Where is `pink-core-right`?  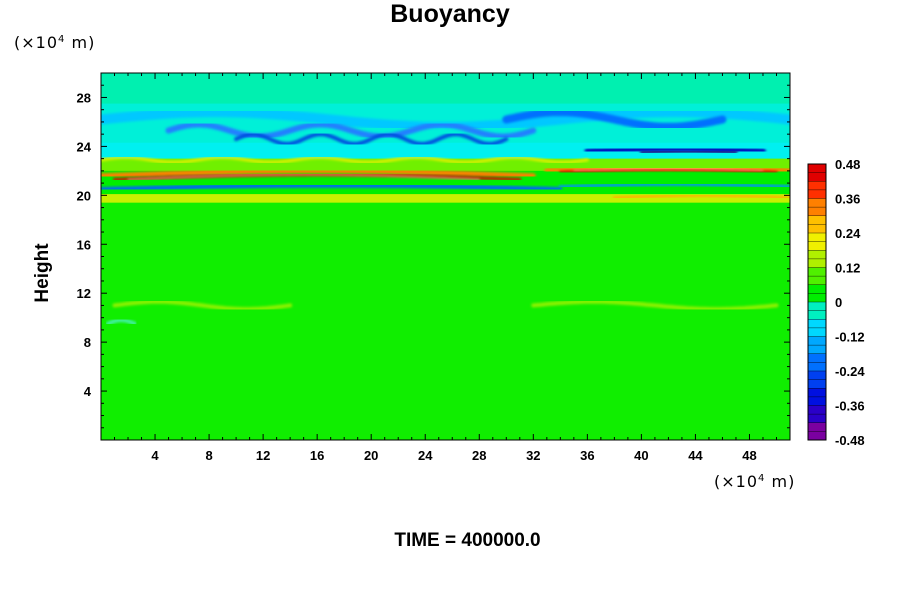
pink-core-right is located at coordinates (668, 169).